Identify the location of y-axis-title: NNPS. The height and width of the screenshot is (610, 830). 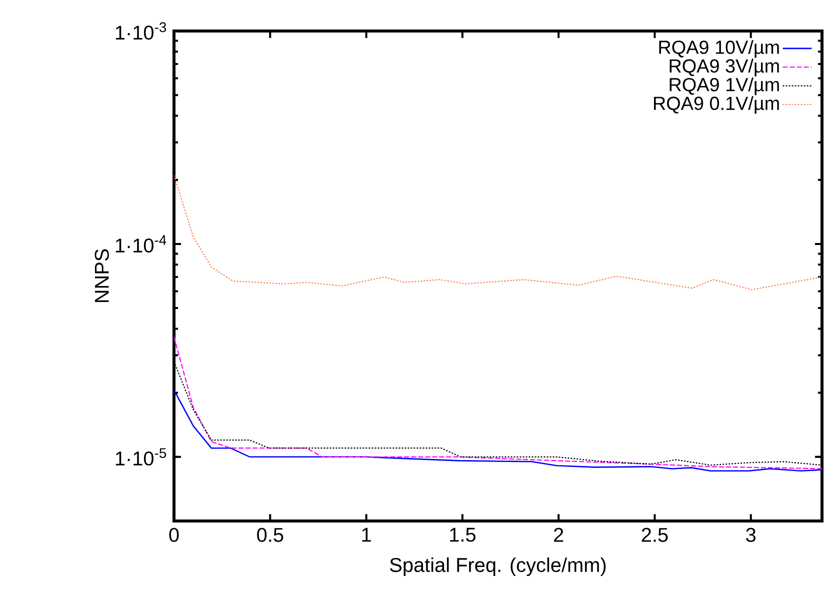
(101, 275).